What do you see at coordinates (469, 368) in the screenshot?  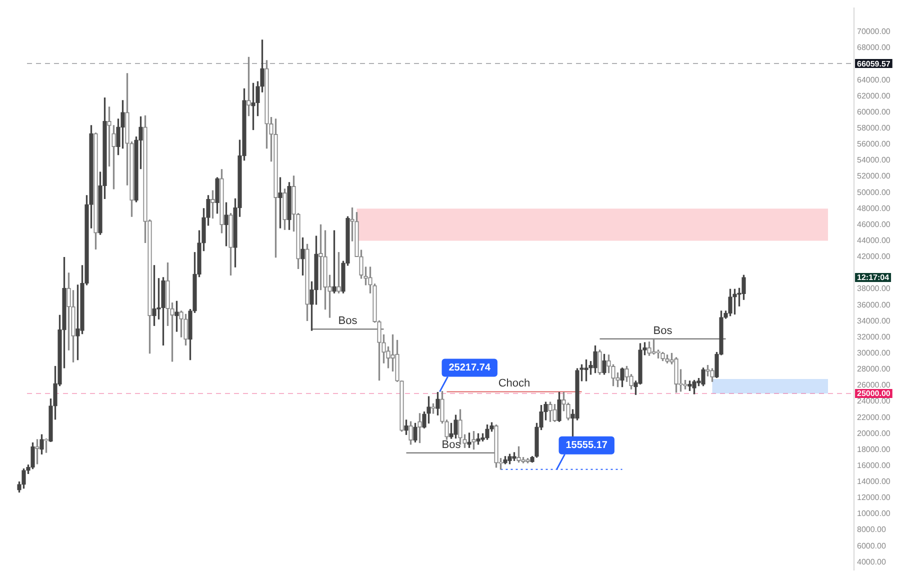 I see `annotation: 25217.74` at bounding box center [469, 368].